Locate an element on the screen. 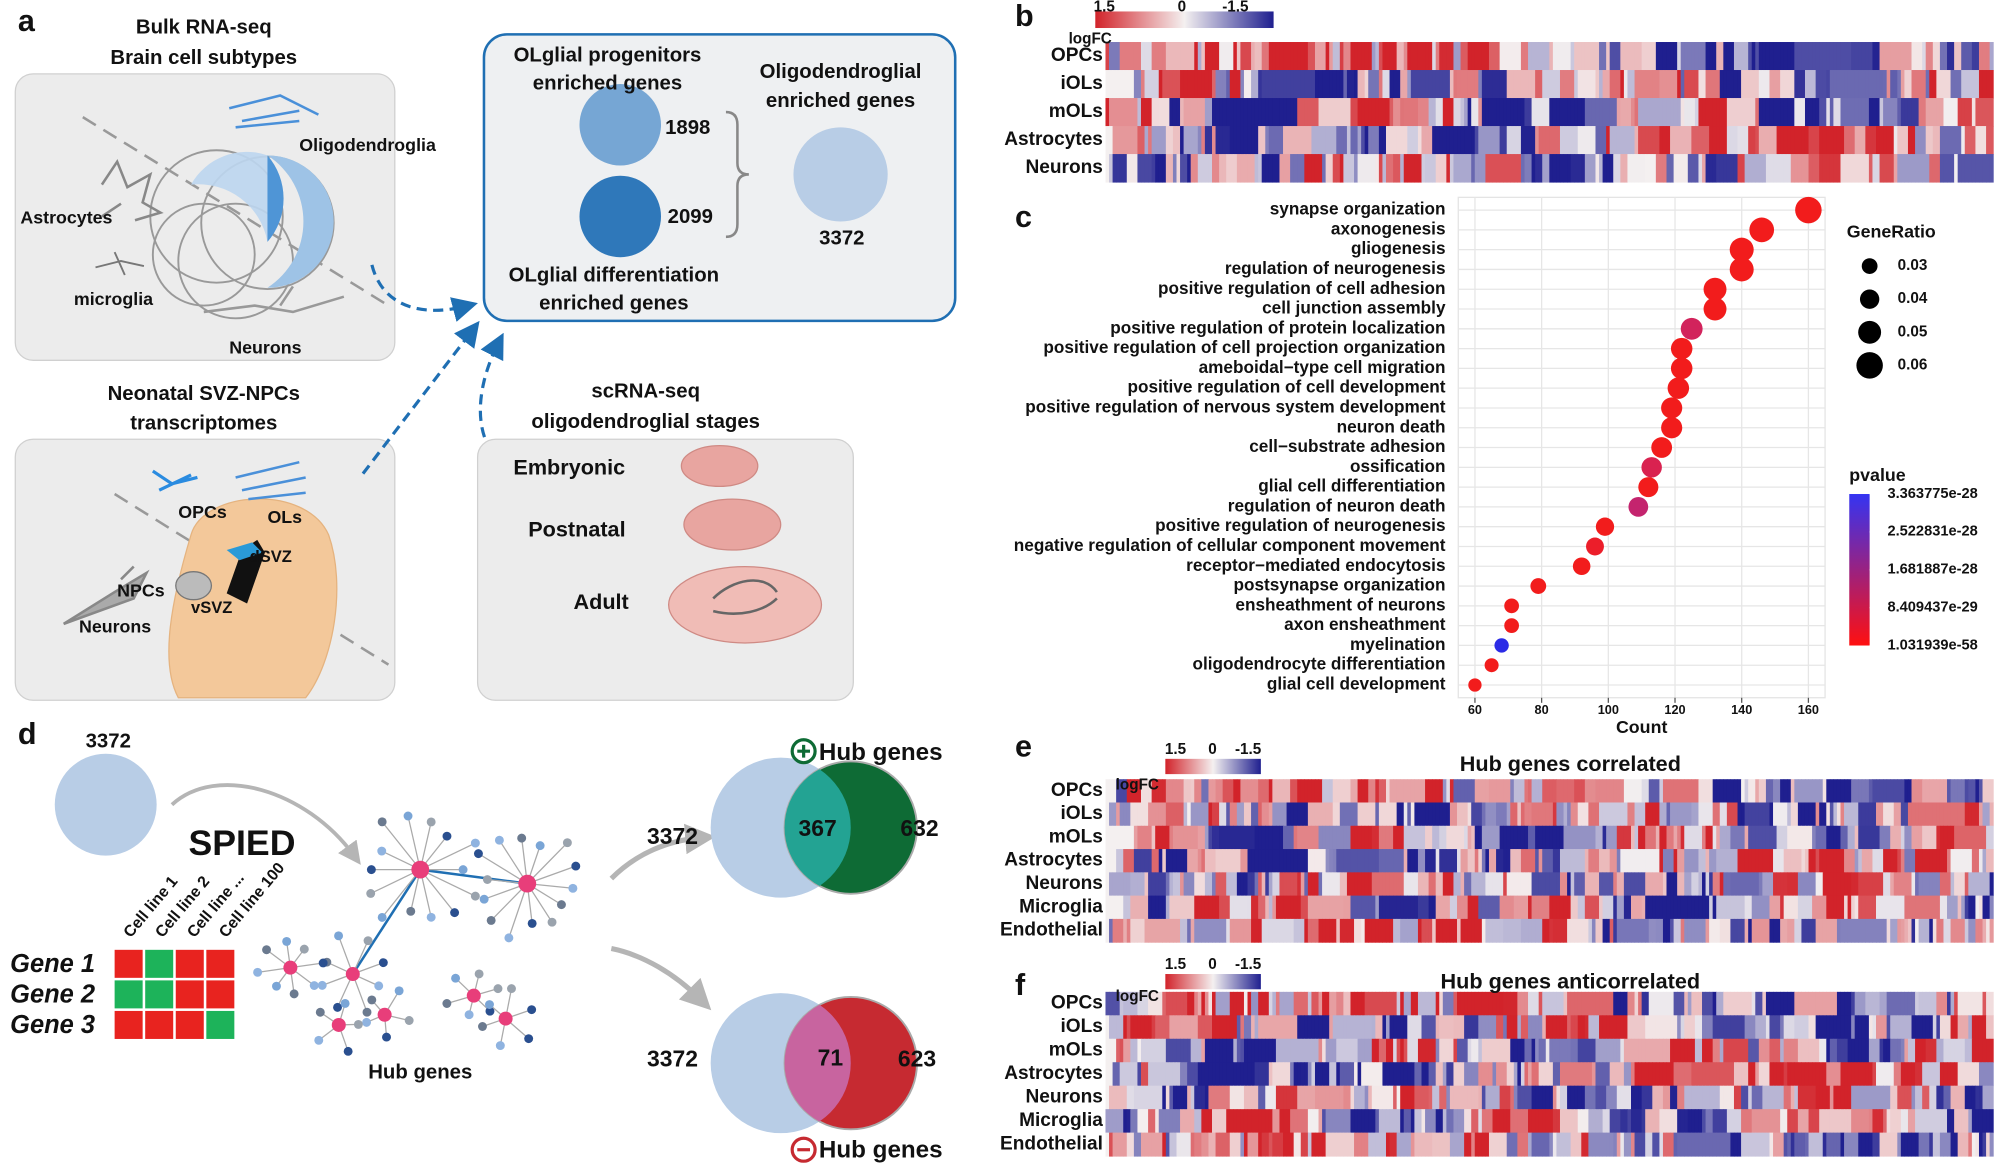 The height and width of the screenshot is (1165, 1997). icon is located at coordinates (273, 111).